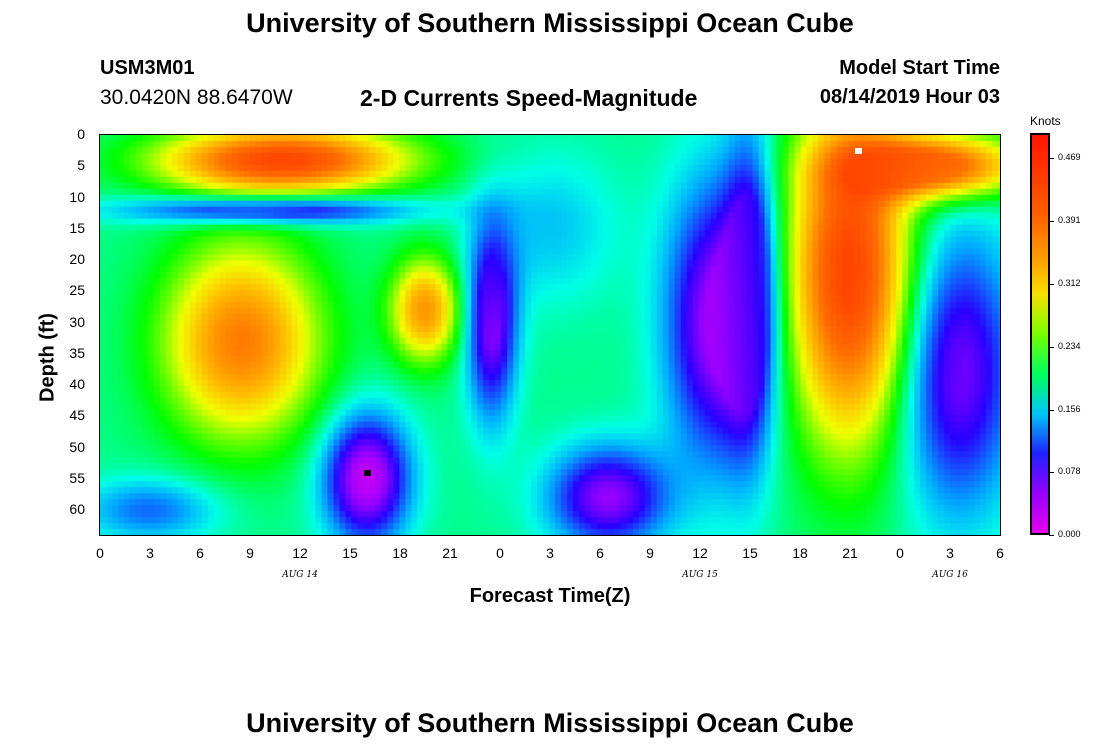  Describe the element at coordinates (81, 134) in the screenshot. I see `y-tick-label: 0` at that location.